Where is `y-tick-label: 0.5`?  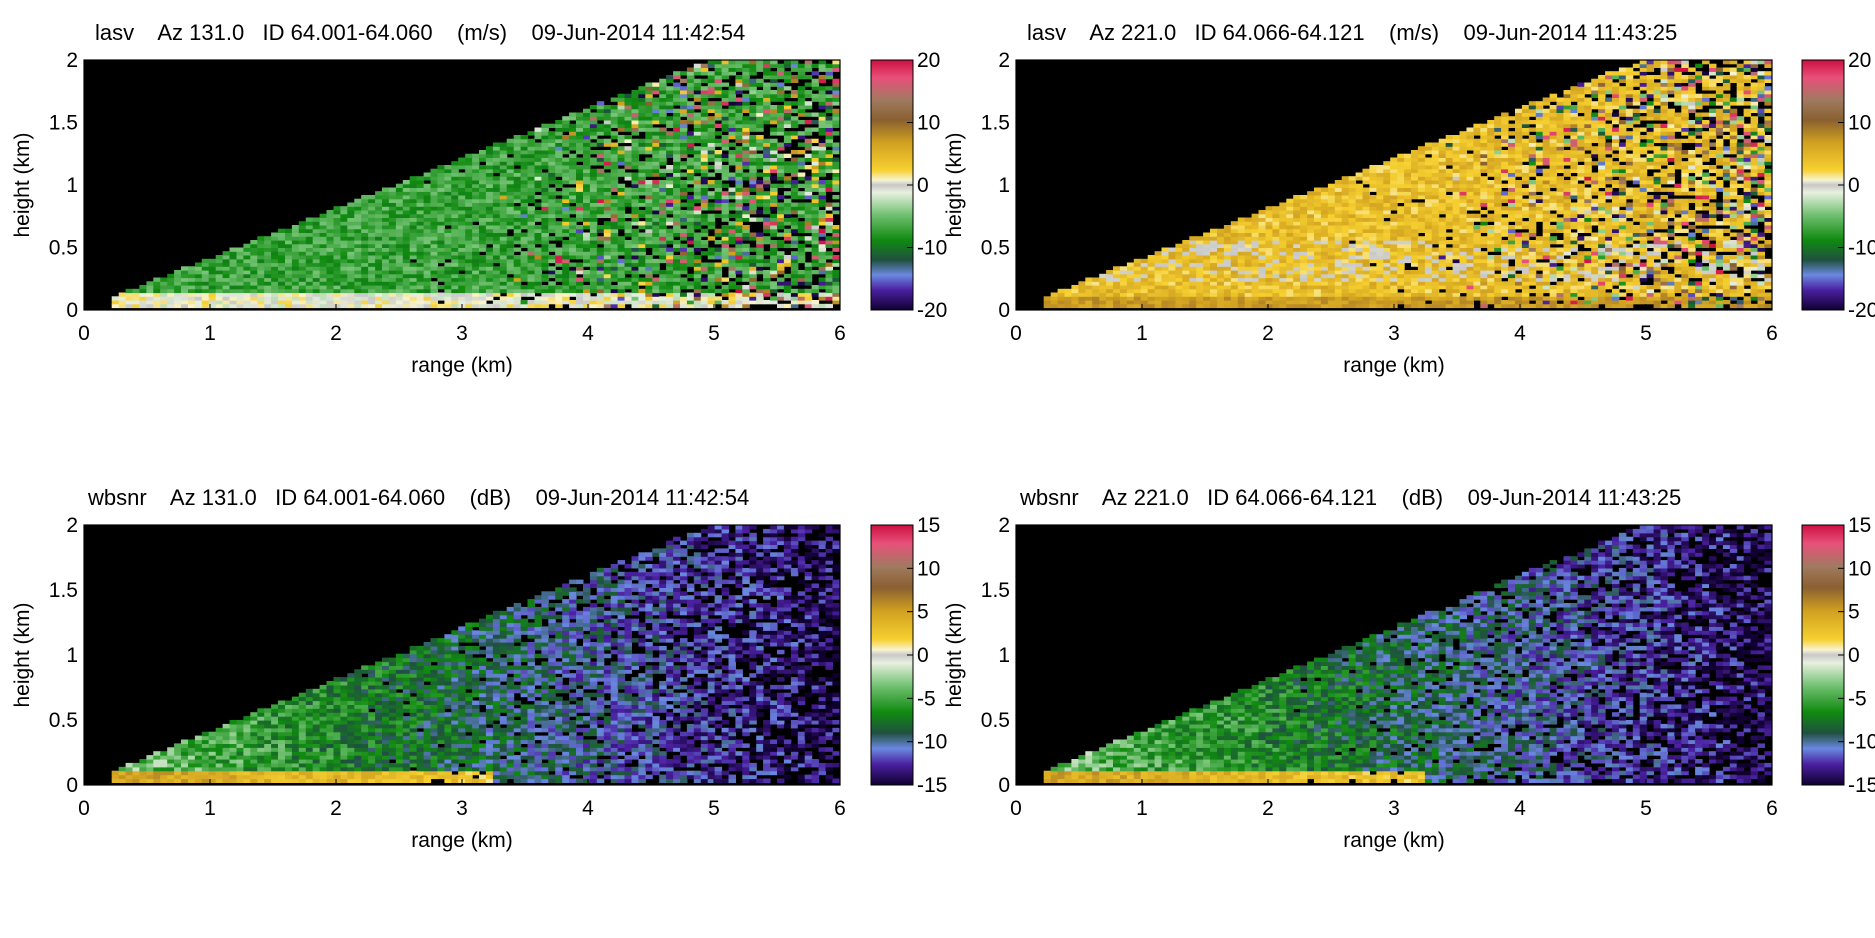
y-tick-label: 0.5 is located at coordinates (63, 248).